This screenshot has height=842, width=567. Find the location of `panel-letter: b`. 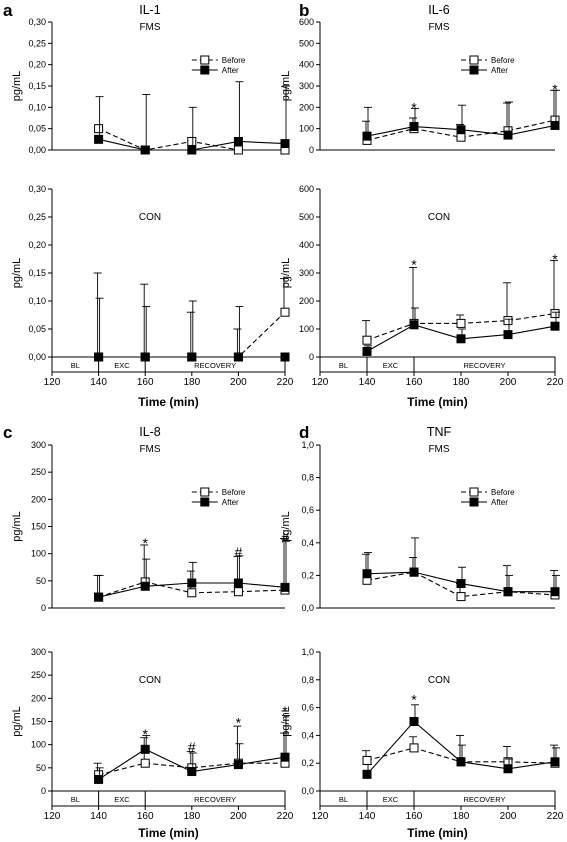

panel-letter: b is located at coordinates (304, 10).